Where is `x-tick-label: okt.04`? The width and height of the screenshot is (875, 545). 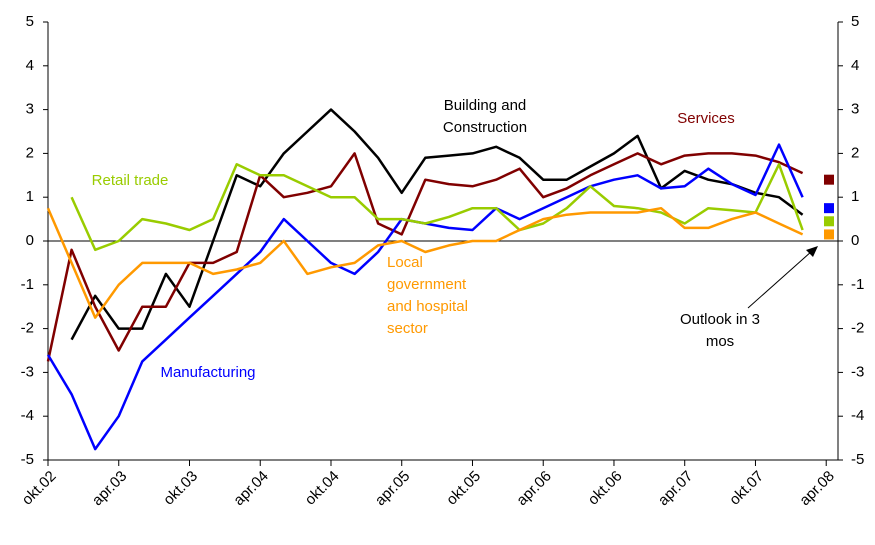
x-tick-label: okt.04 is located at coordinates (322, 488).